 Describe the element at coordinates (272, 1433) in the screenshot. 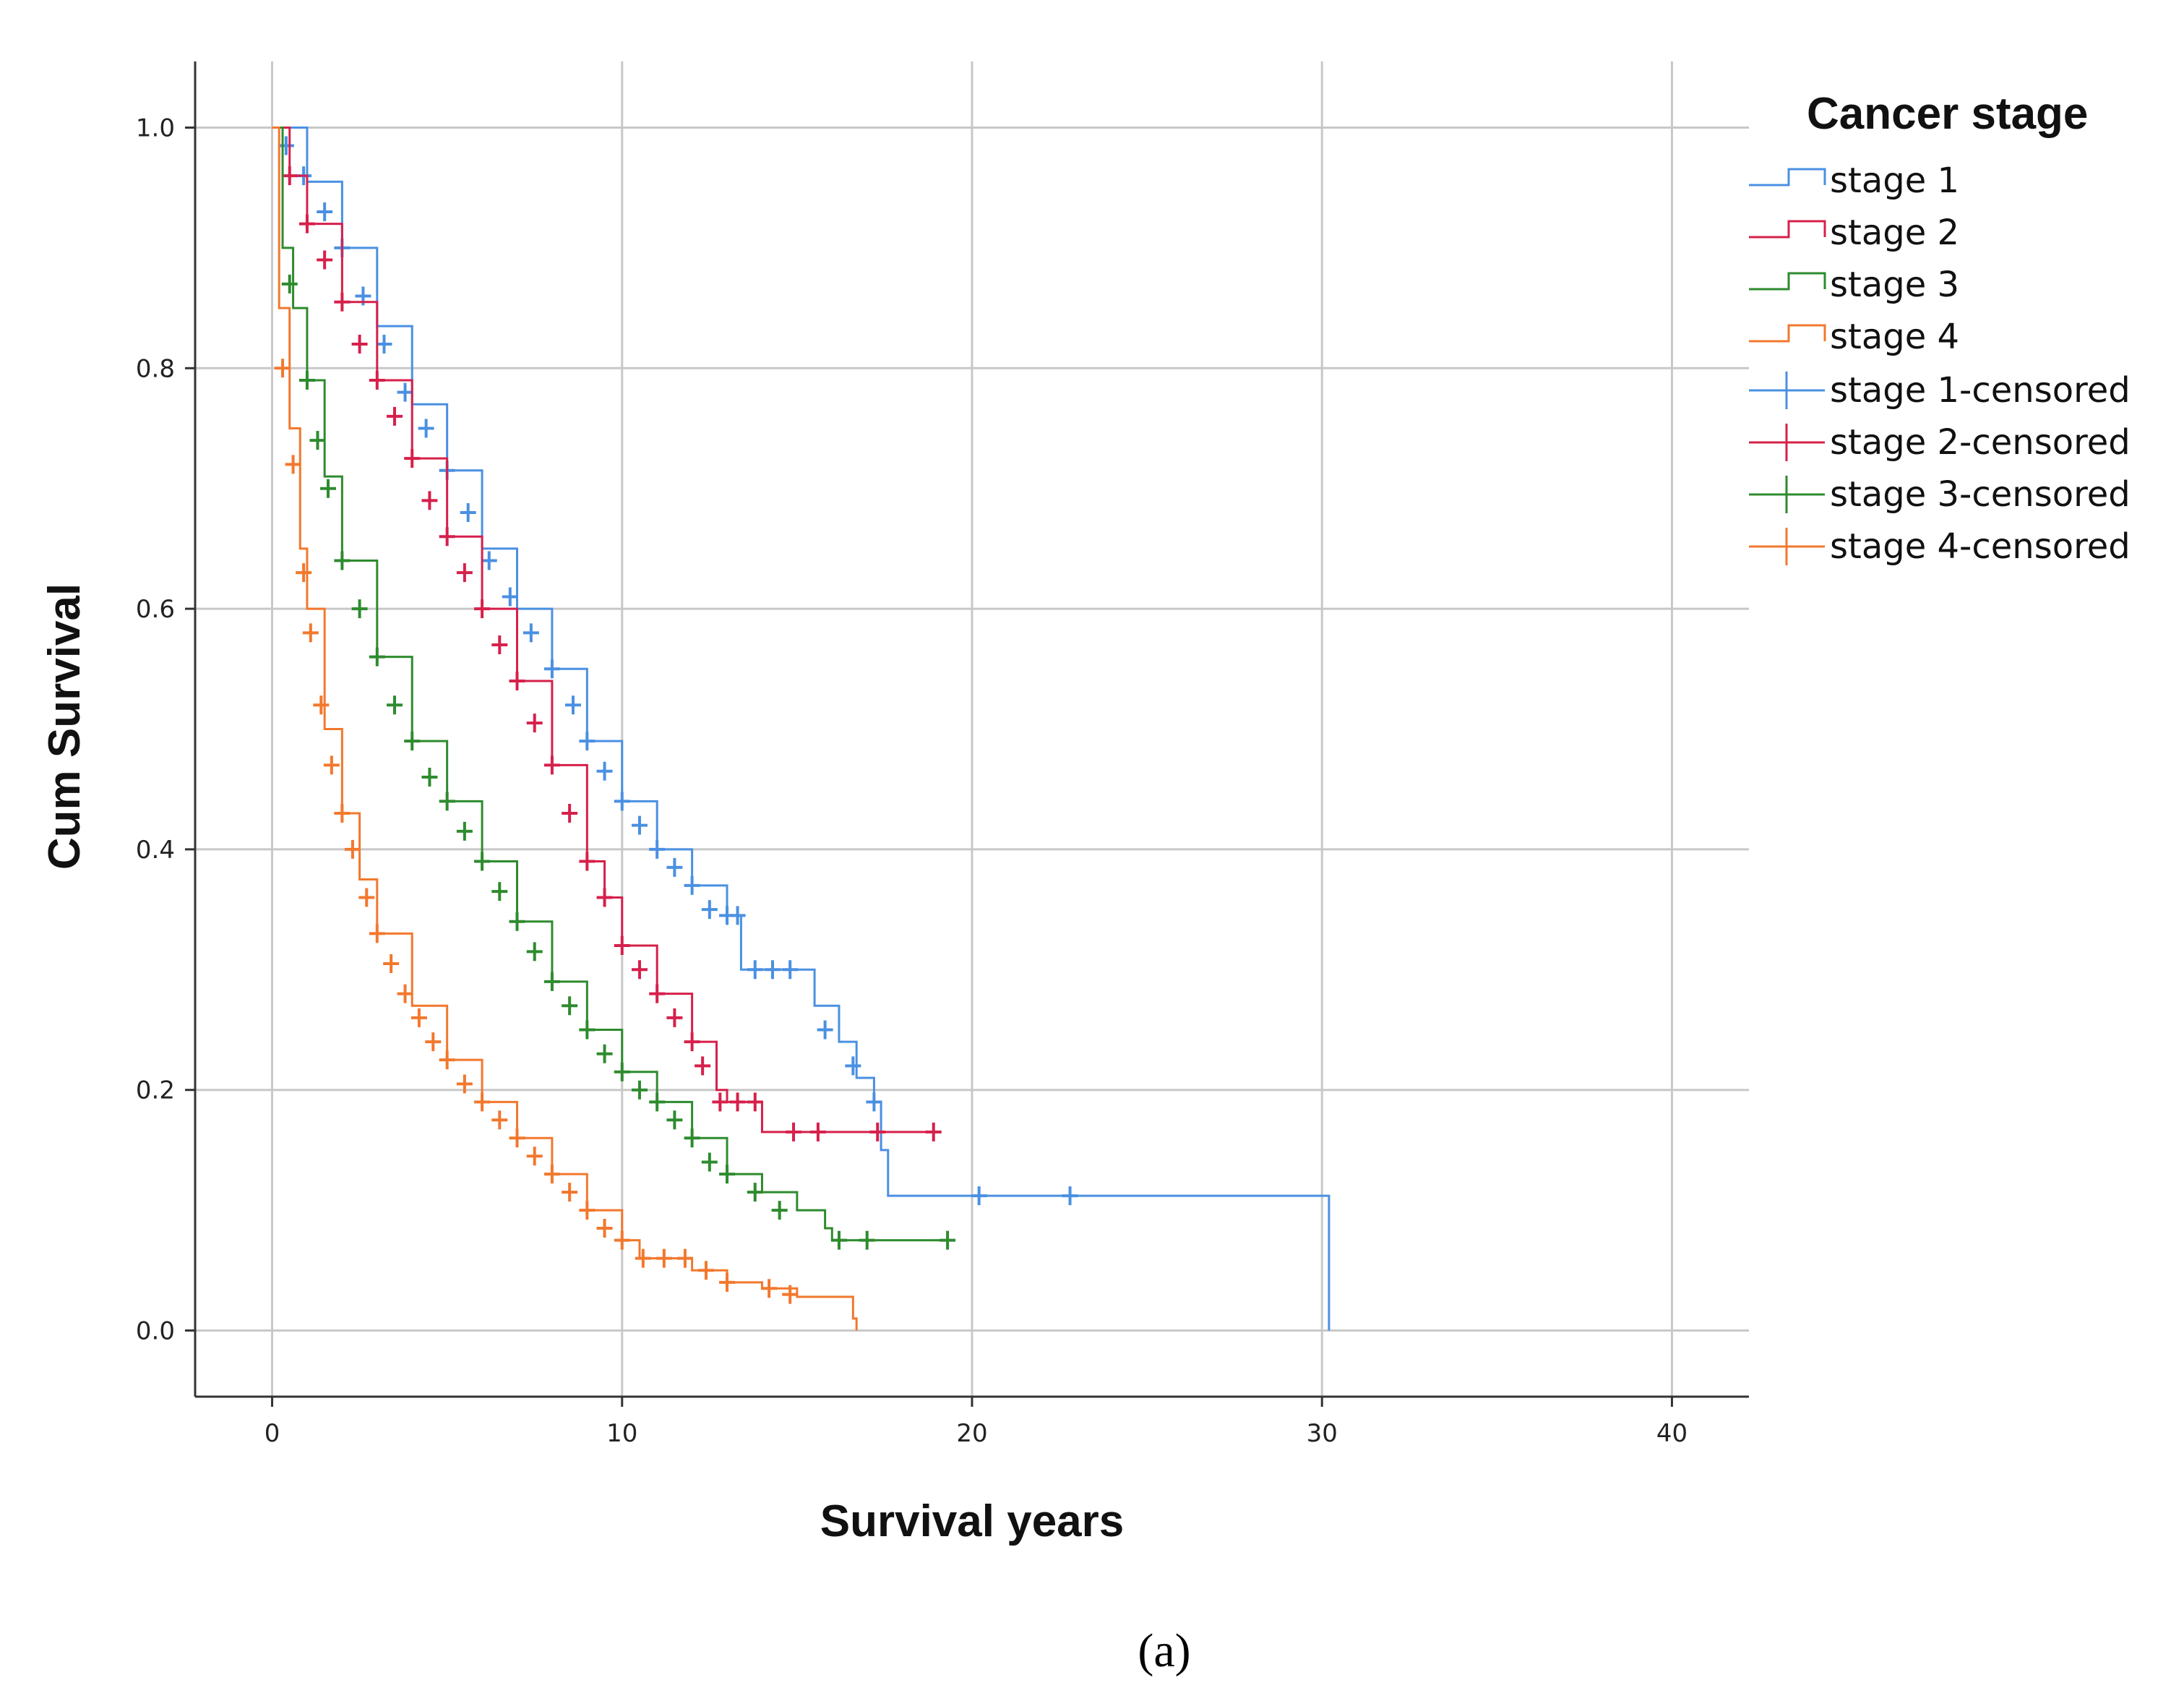

I see `x-tick-label: 0` at that location.